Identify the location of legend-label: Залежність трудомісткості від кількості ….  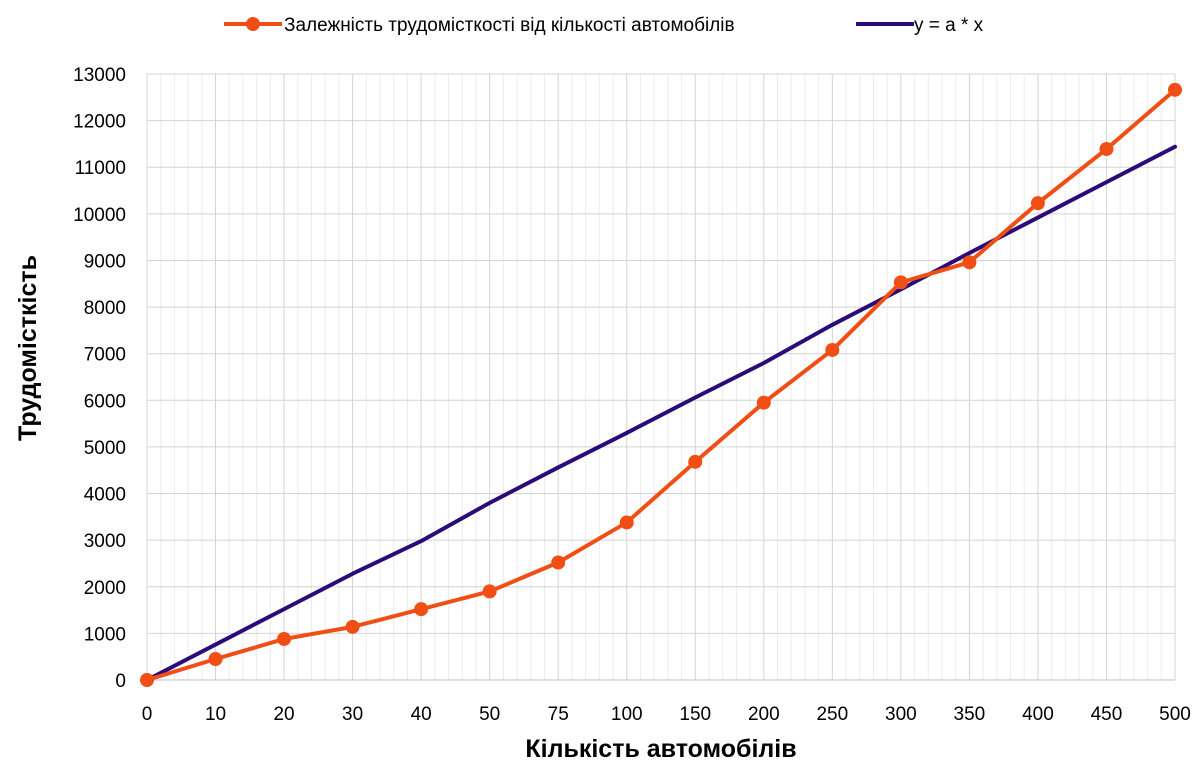
(509, 25).